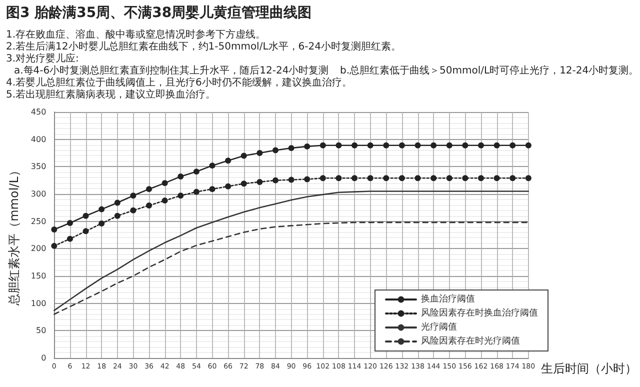 The height and width of the screenshot is (387, 640). I want to click on legend-label: 换血治疗阈值, so click(448, 299).